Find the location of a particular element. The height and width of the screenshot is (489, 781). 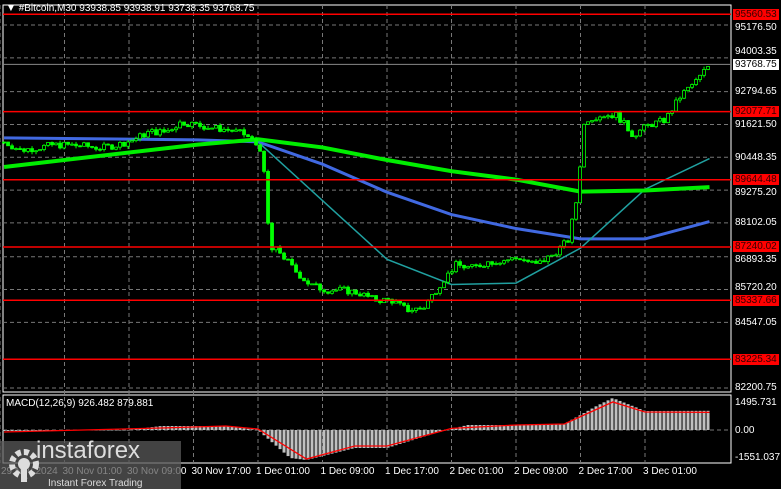

price-axis-label: 92794.65 is located at coordinates (756, 92).